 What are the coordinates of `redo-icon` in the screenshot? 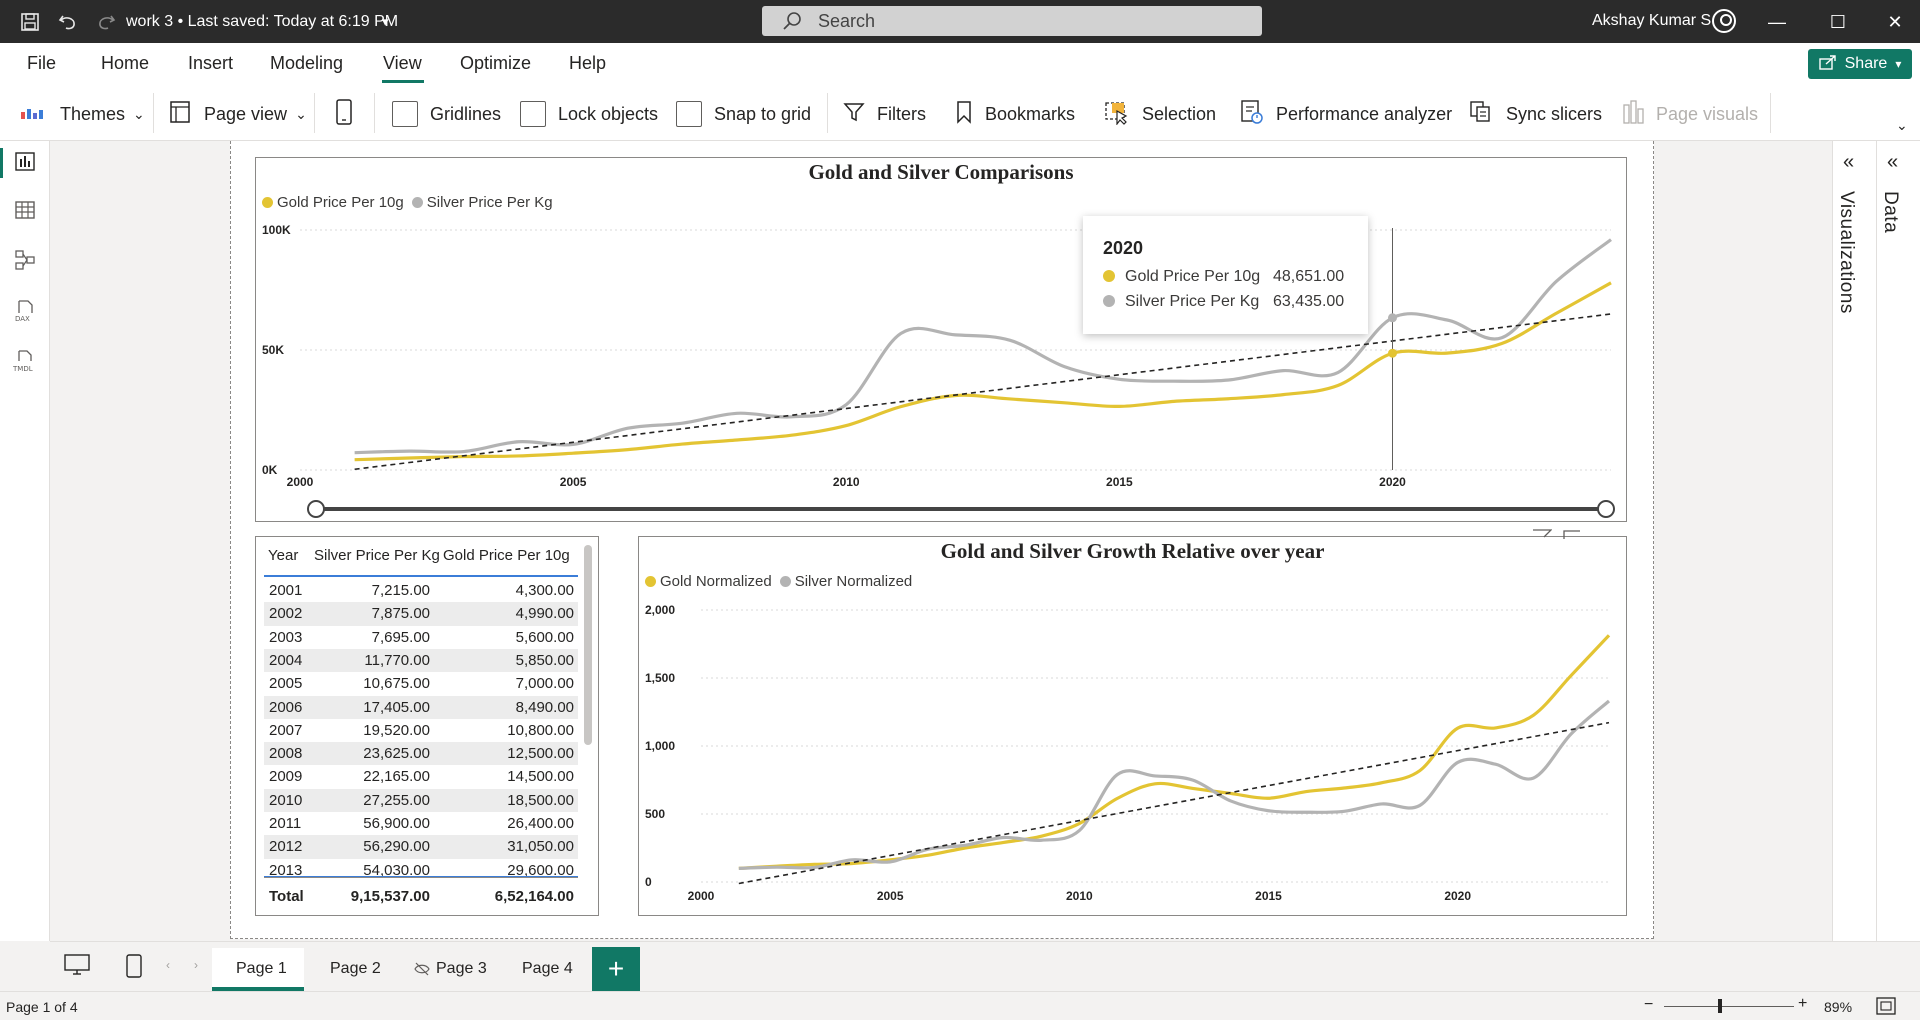 It's located at (106, 22).